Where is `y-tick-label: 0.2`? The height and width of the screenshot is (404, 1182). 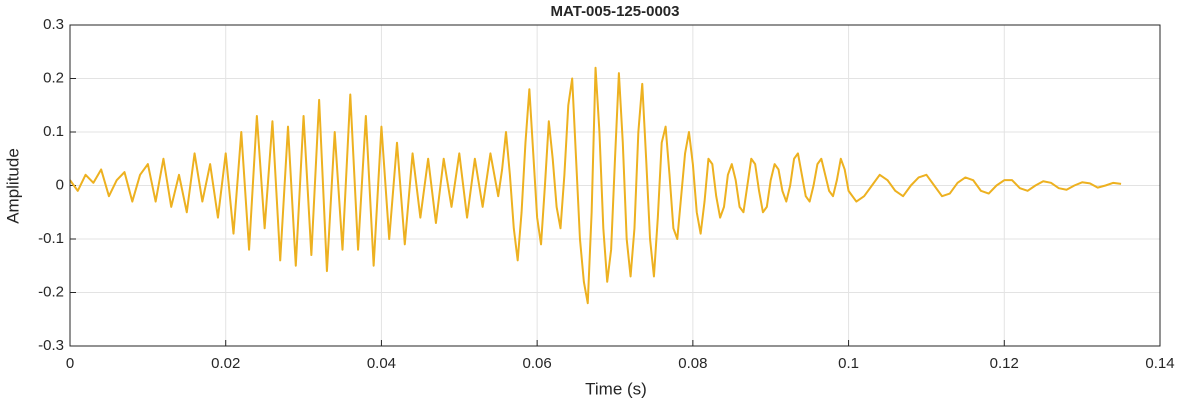 y-tick-label: 0.2 is located at coordinates (53, 77).